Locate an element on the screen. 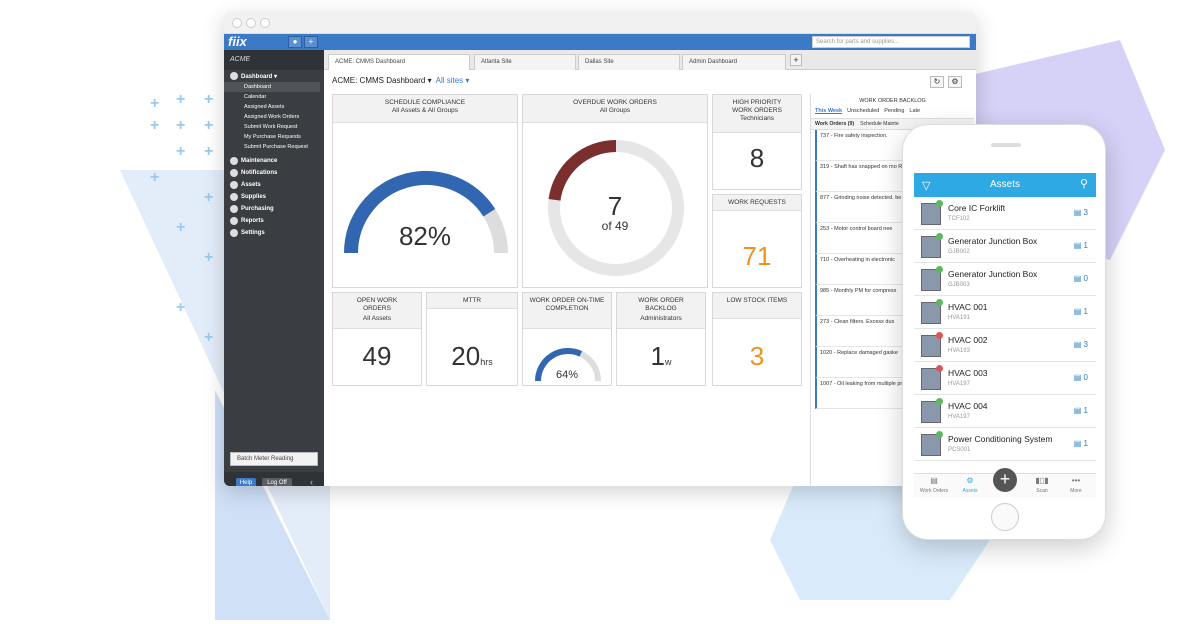 This screenshot has height=624, width=1200. list-item: HVAC 003 HVA197 ▤ 0 is located at coordinates (1005, 378).